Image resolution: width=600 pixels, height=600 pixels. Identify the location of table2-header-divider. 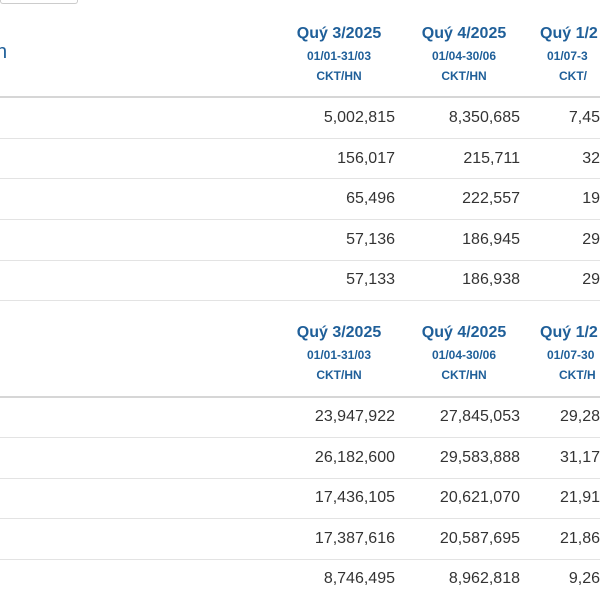
(300, 397).